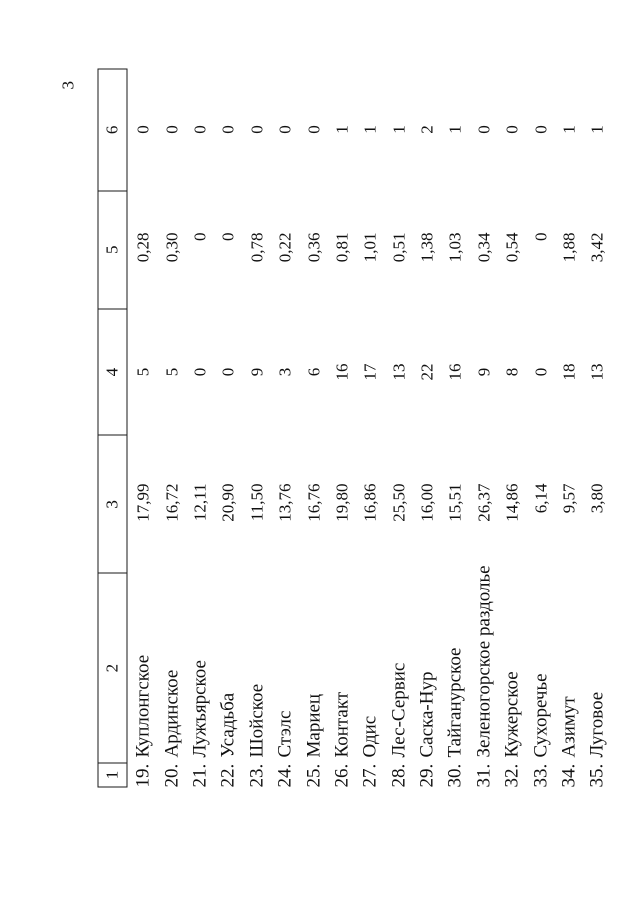 This screenshot has width=640, height=905. I want to click on table-row: 34. Азимут 9,57 18 1,88 1, so click(569, 427).